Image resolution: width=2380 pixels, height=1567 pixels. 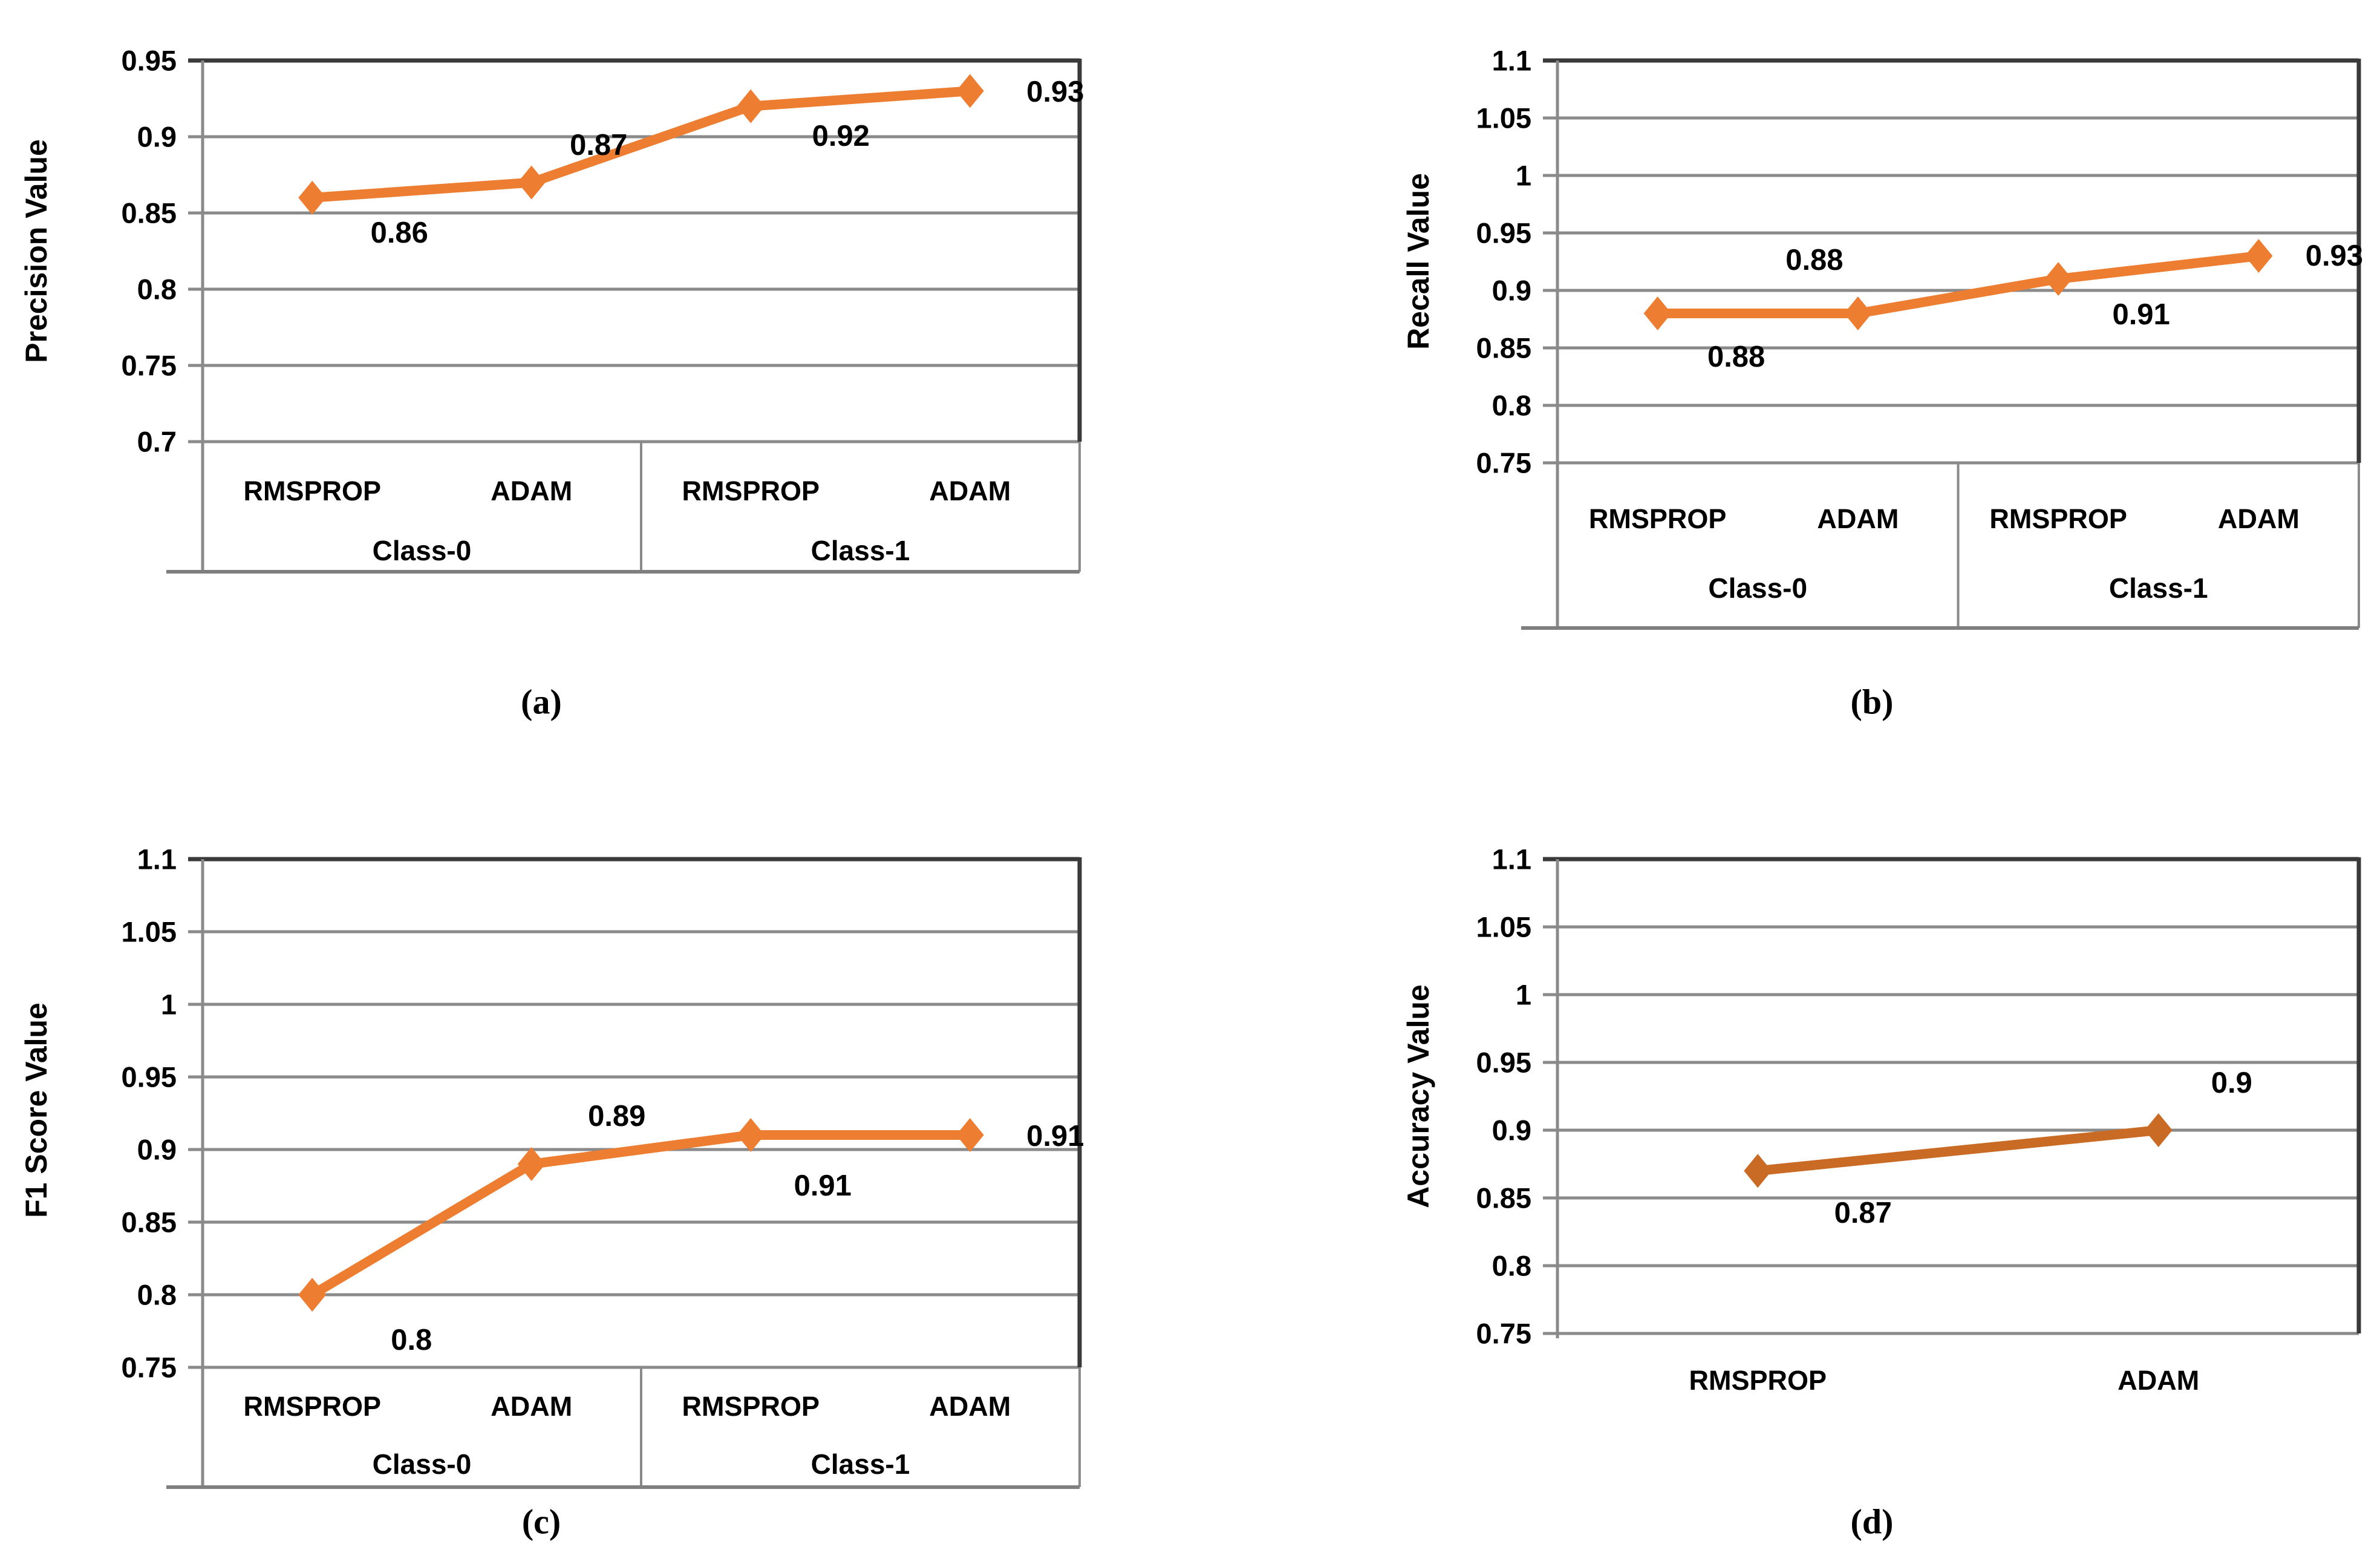 I want to click on y-axis-title-recall: Recall Value, so click(x=1418, y=261).